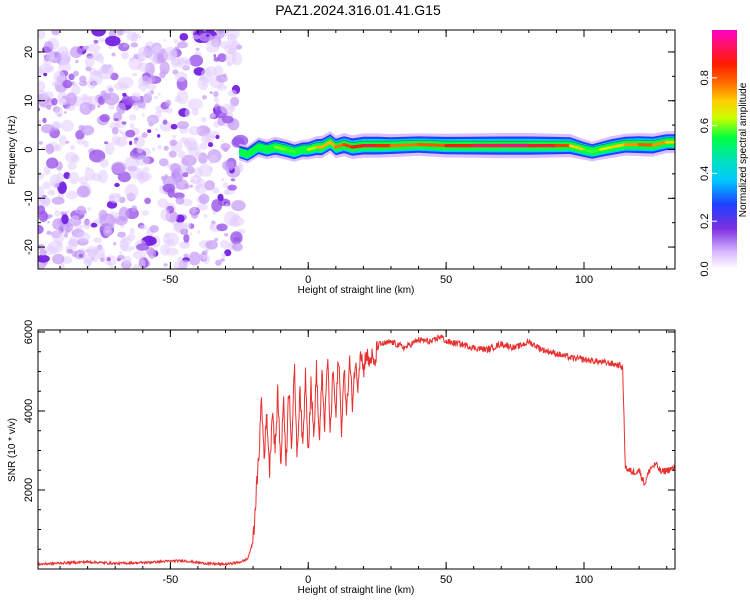 The image size is (750, 600). Describe the element at coordinates (143, 149) in the screenshot. I see `noise-blobs` at that location.